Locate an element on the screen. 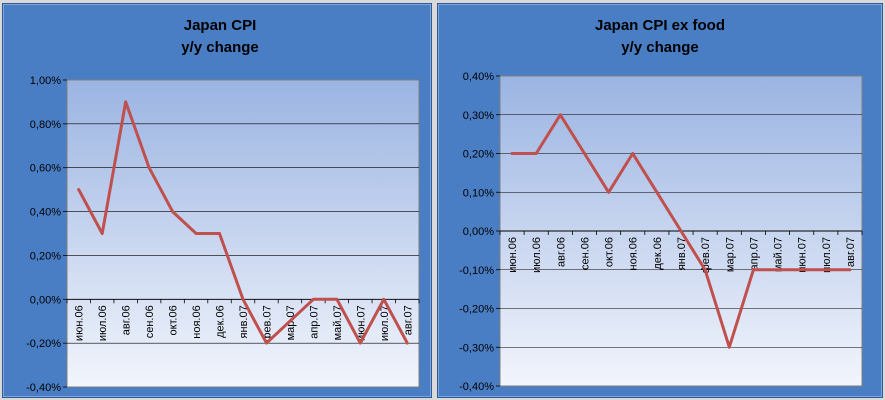 This screenshot has width=885, height=400. y-tick-label: 0,80% is located at coordinates (45, 125).